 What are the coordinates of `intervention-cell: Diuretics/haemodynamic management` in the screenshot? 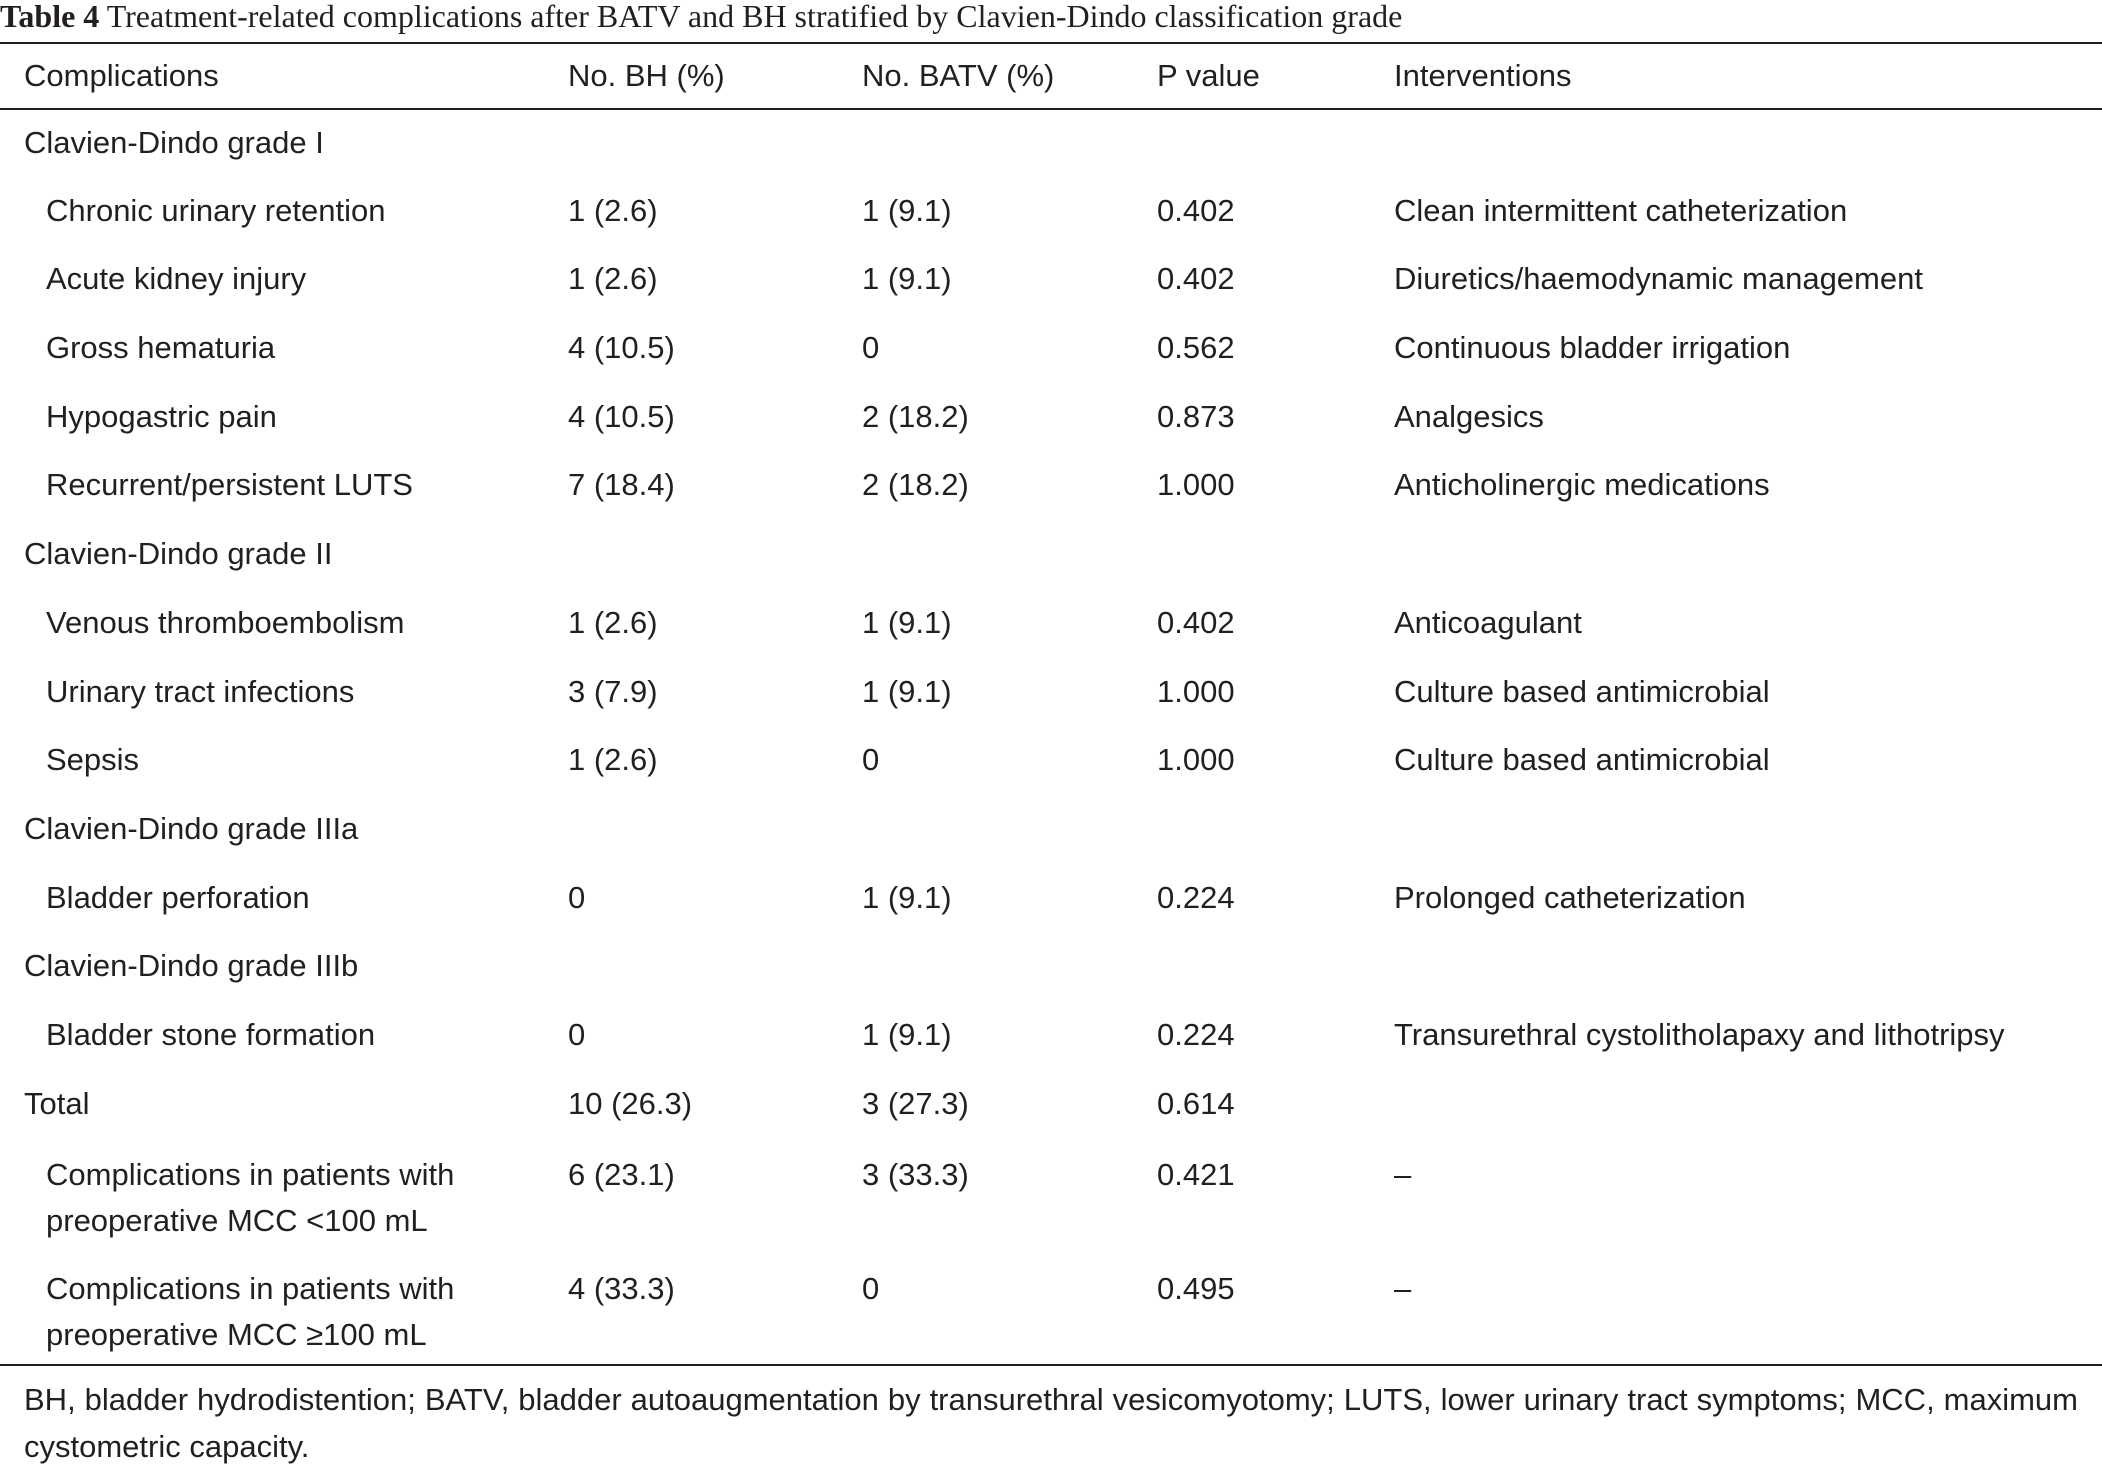 It's located at (1658, 279).